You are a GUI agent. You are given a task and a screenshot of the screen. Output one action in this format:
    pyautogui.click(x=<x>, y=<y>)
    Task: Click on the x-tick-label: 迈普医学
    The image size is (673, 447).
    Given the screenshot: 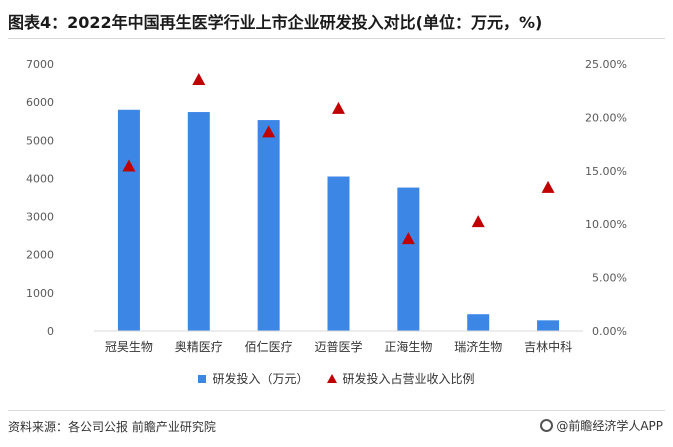 What is the action you would take?
    pyautogui.click(x=338, y=346)
    